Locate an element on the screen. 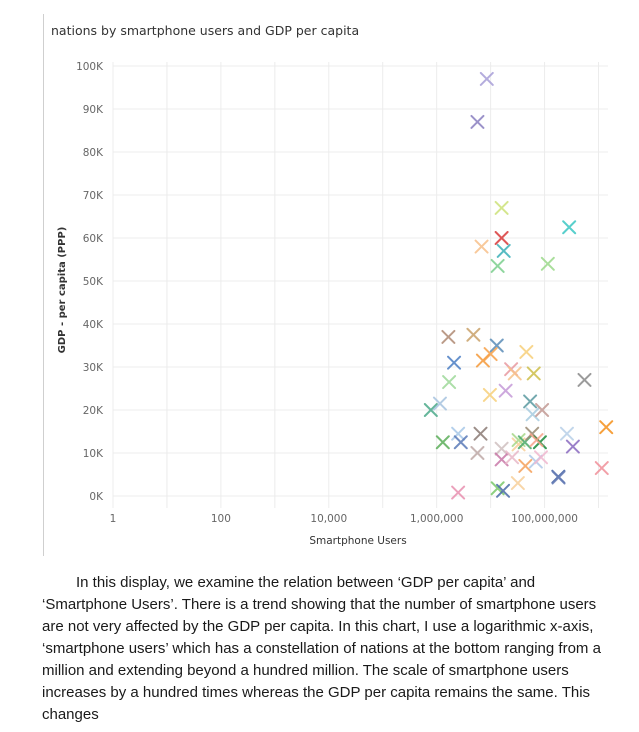  y-tick-label: 30K is located at coordinates (93, 368).